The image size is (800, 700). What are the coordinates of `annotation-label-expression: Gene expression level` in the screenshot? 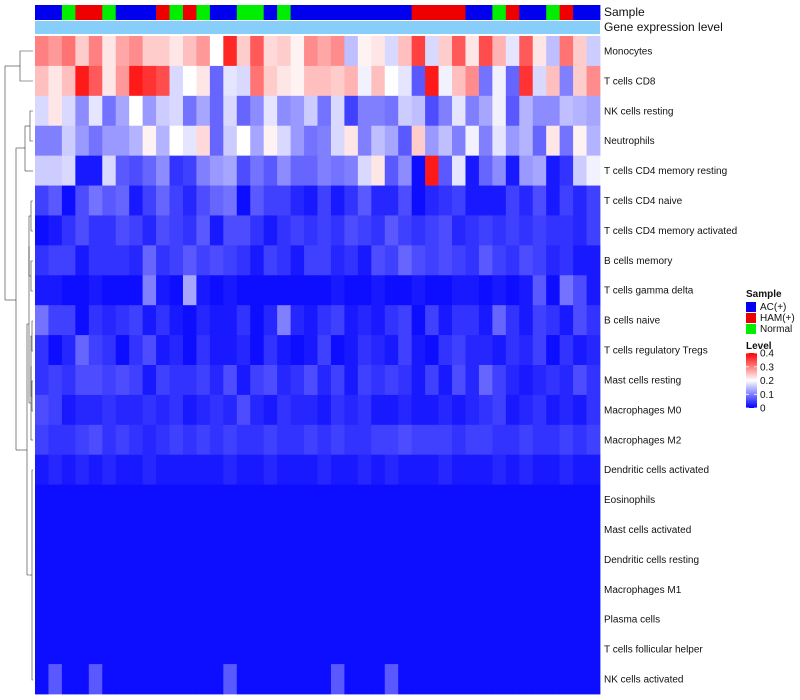 It's located at (663, 27).